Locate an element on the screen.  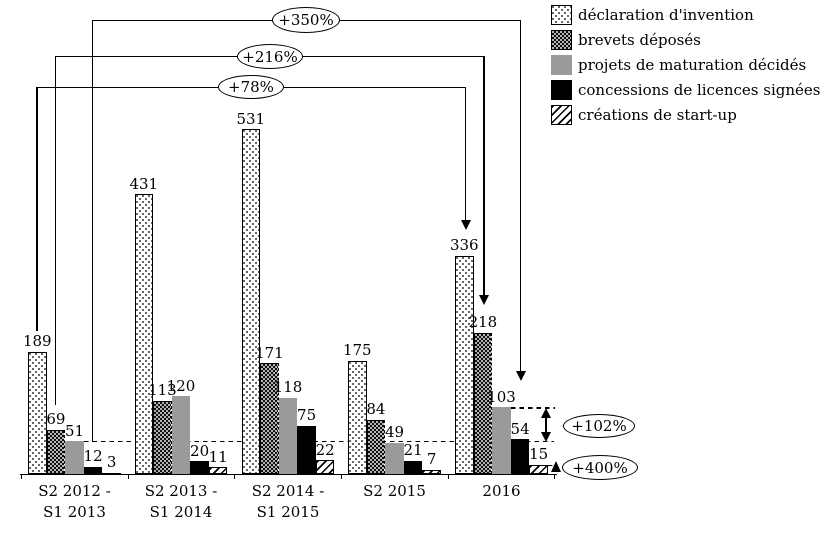
bar-value-label: 531 is located at coordinates (251, 118).